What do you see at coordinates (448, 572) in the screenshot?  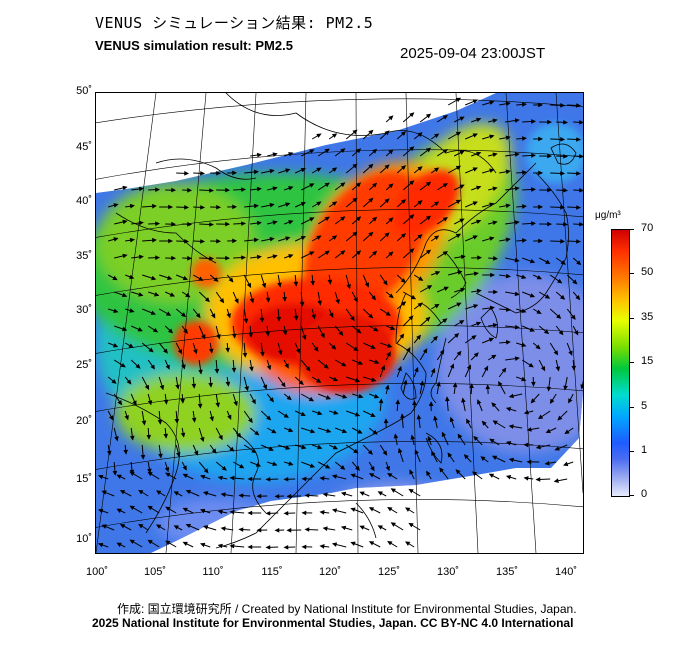 I see `lon-label-130: 130˚` at bounding box center [448, 572].